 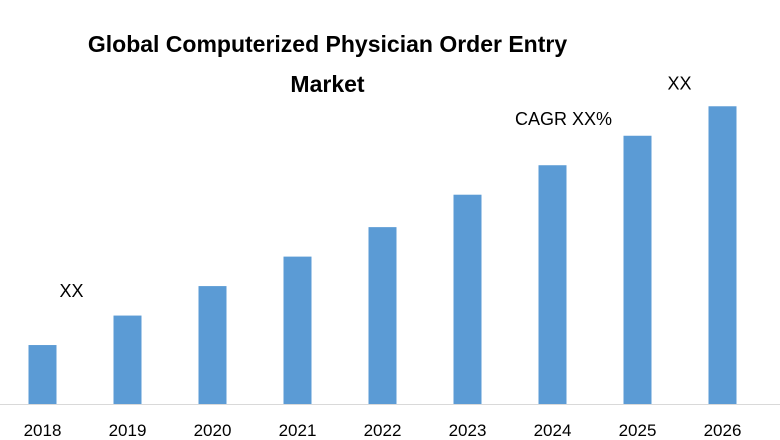 I want to click on bar-2025, so click(x=637, y=269).